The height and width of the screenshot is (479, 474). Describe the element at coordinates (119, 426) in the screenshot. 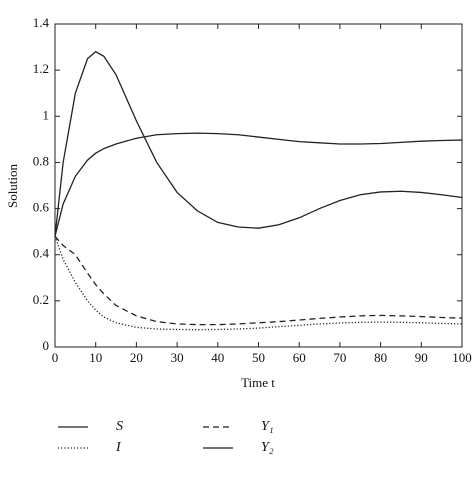

I see `legend-label: S` at that location.